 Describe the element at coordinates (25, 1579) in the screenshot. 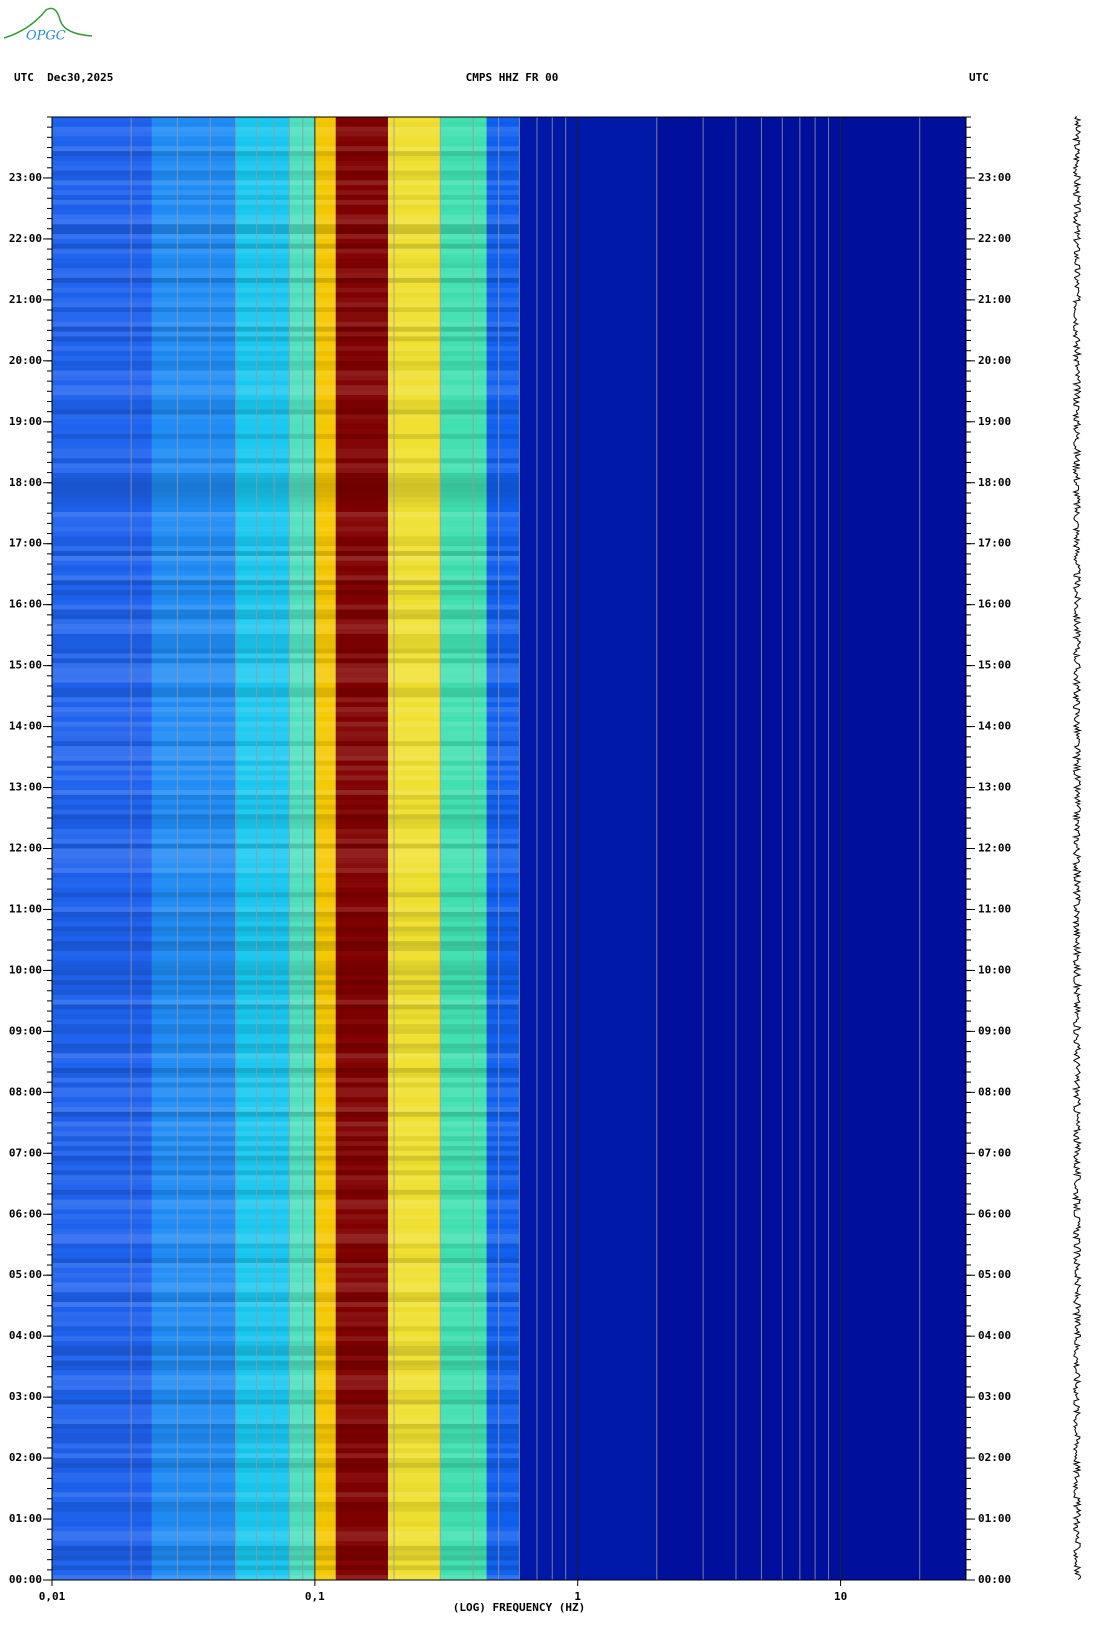

I see `y-tick-label: 00:00` at that location.